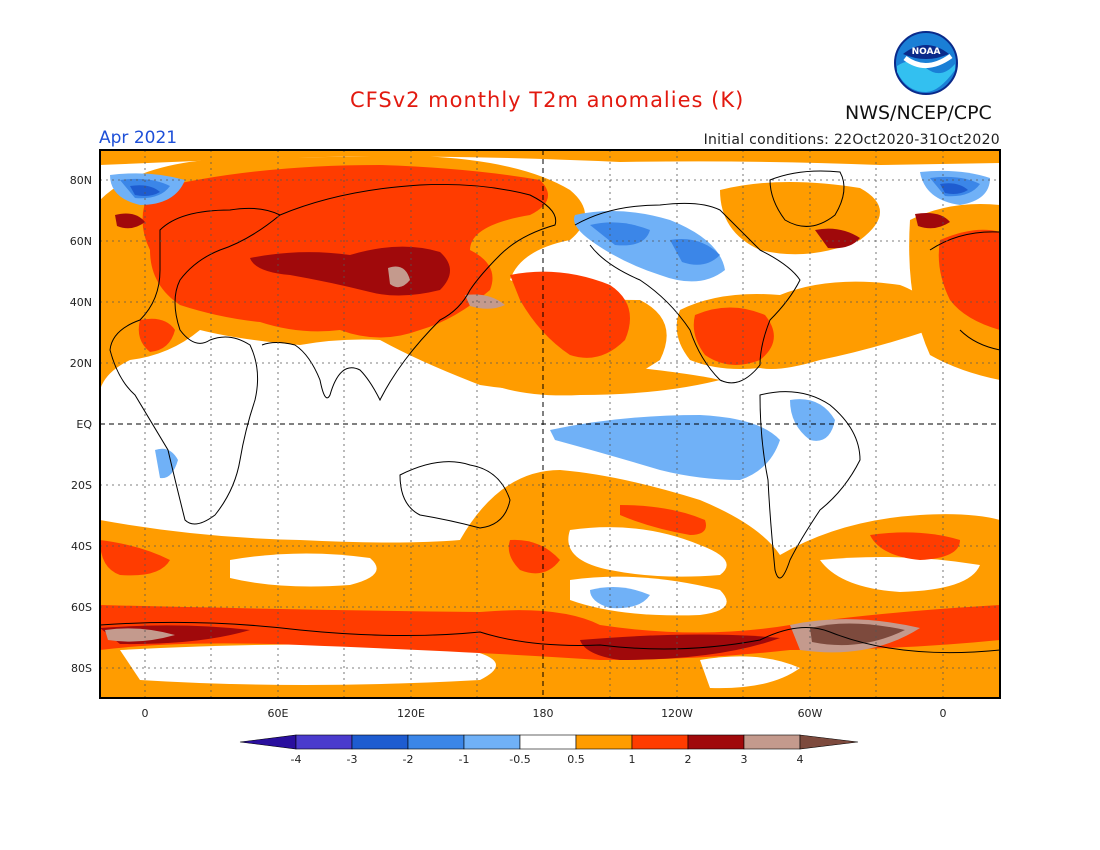  I want to click on legend-label: 0.5, so click(576, 759).